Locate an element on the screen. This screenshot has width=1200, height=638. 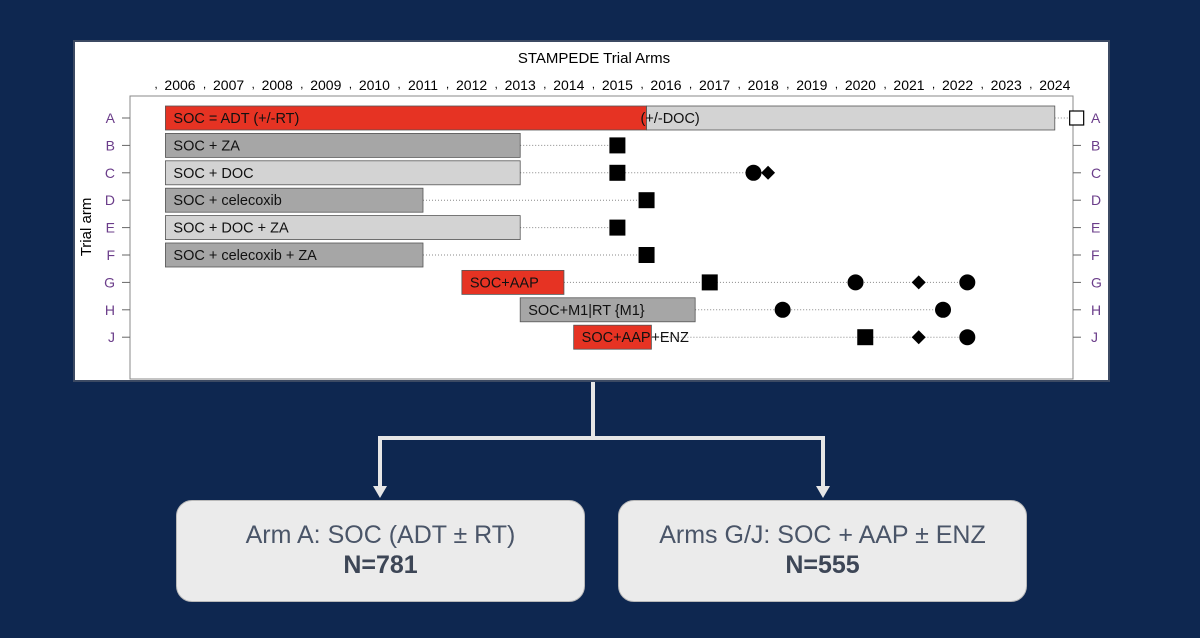
arms-gj-title: Arms G/J: SOC + AAP ± ENZ is located at coordinates (822, 535).